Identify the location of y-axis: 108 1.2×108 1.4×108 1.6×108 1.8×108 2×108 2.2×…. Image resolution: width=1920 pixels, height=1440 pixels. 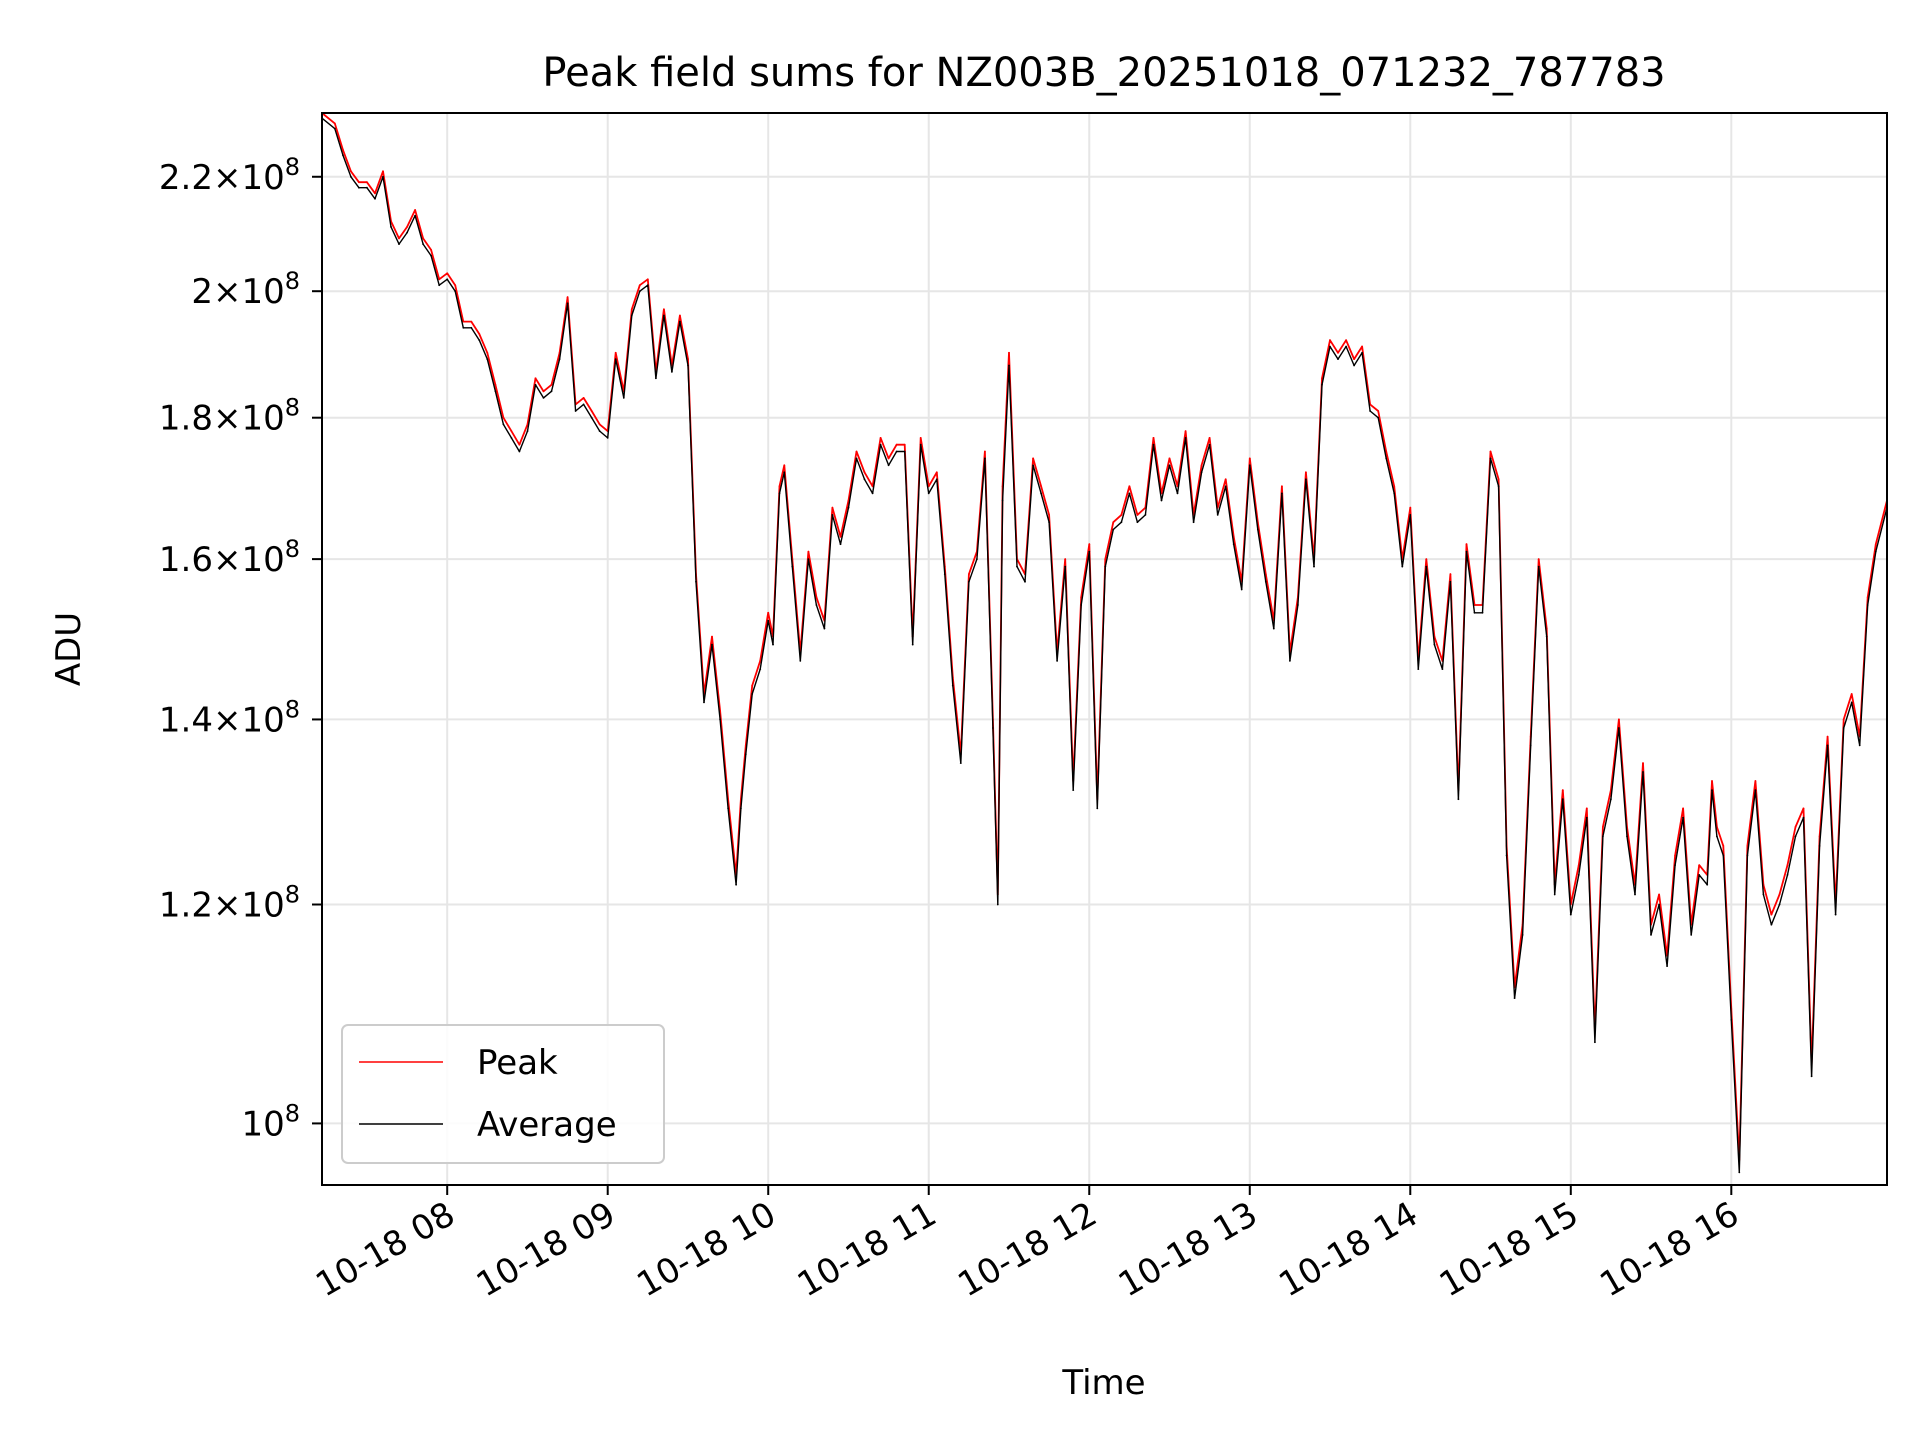
(240, 648).